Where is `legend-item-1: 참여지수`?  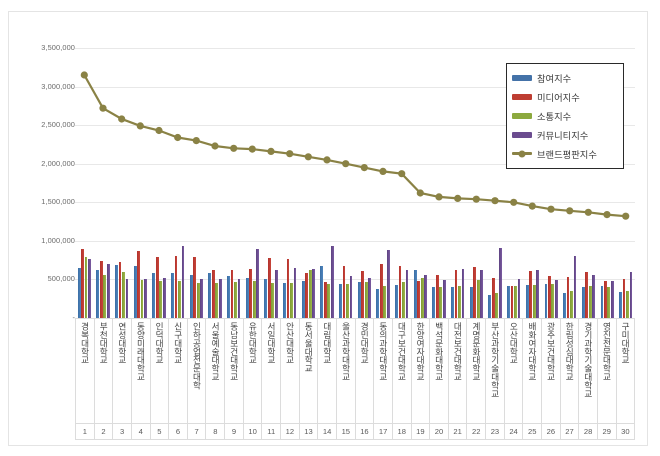
legend-item-1: 참여지수 is located at coordinates (565, 77).